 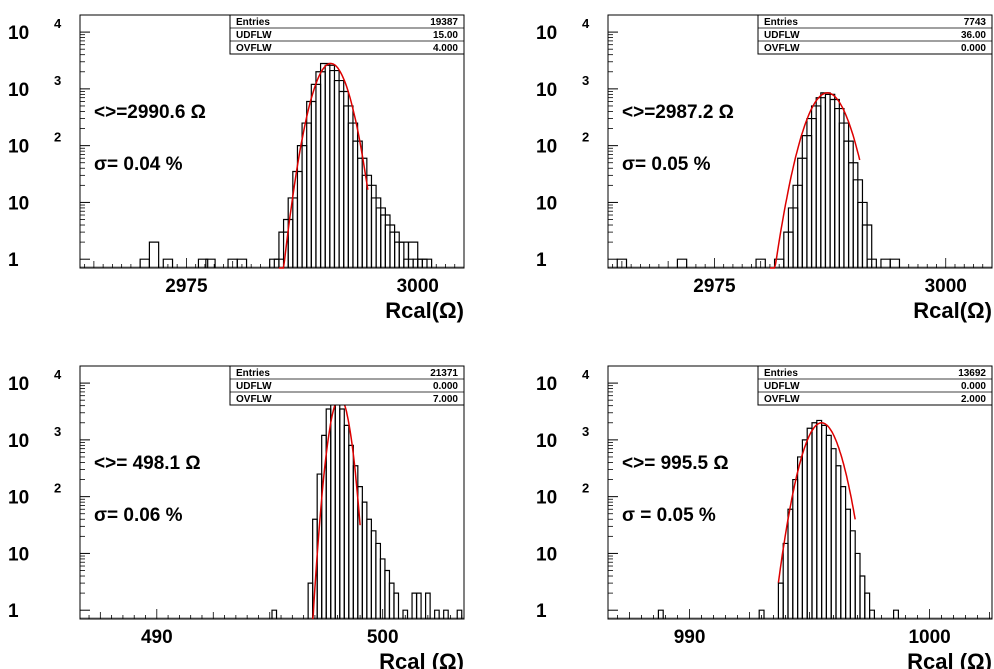 I want to click on panel-3-stats-value-0: 21371, so click(x=444, y=373).